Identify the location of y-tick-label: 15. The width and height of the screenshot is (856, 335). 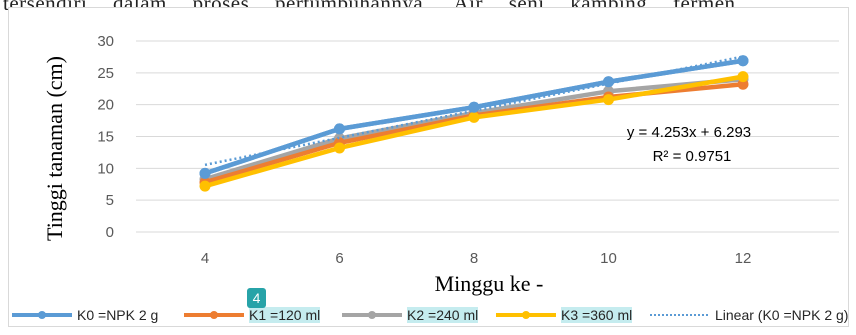
(105, 137).